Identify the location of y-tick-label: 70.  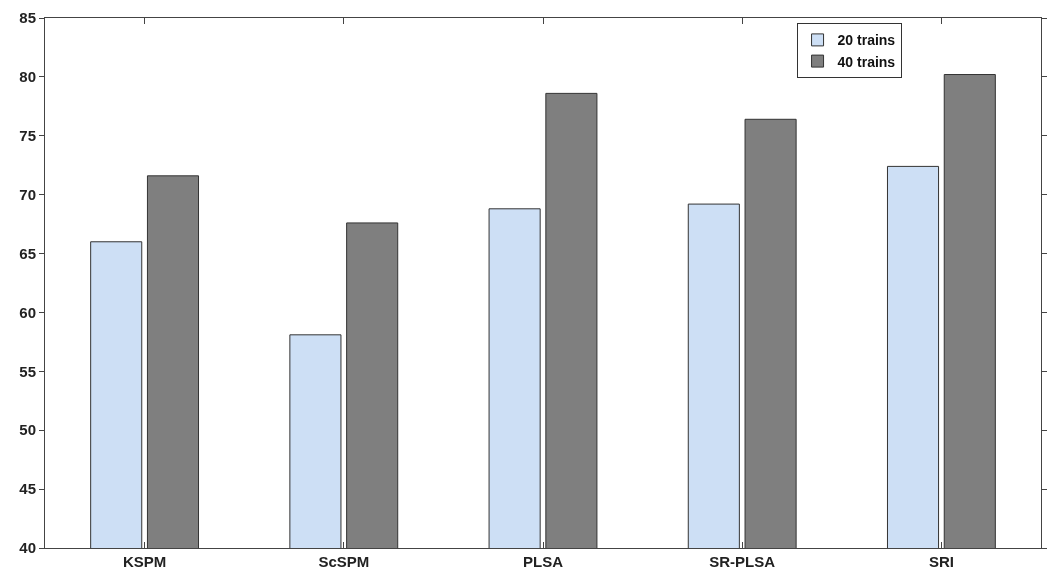
(27, 194).